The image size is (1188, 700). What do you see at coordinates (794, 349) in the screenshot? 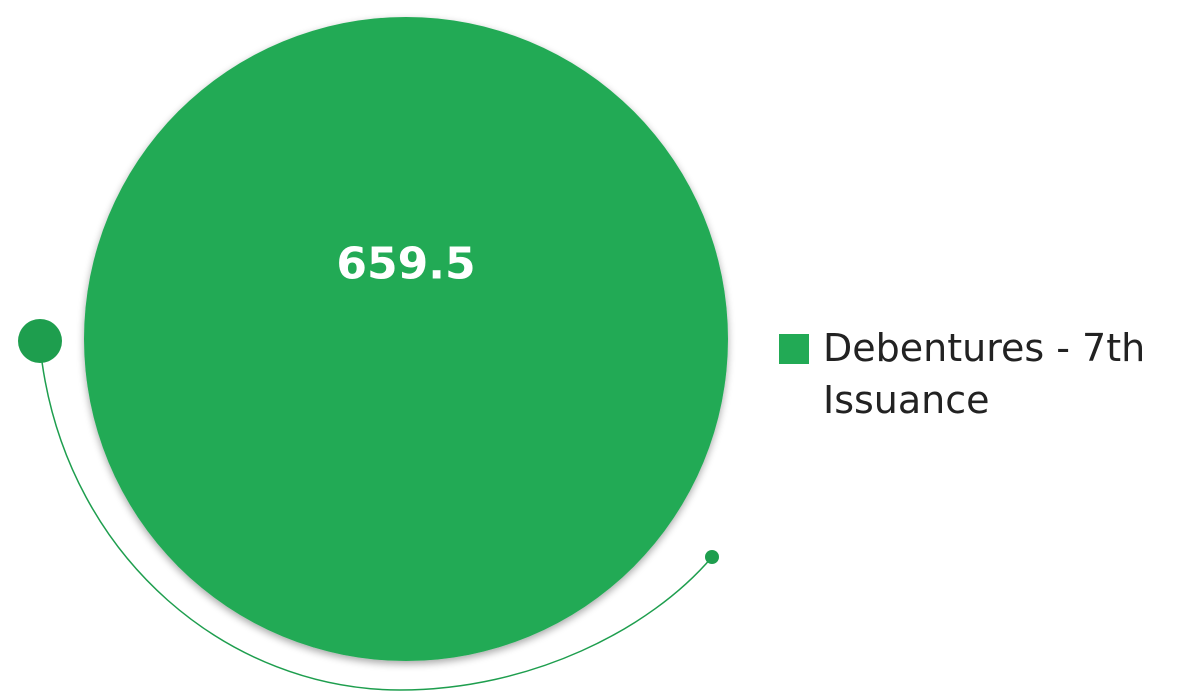
I see `legend-swatch` at bounding box center [794, 349].